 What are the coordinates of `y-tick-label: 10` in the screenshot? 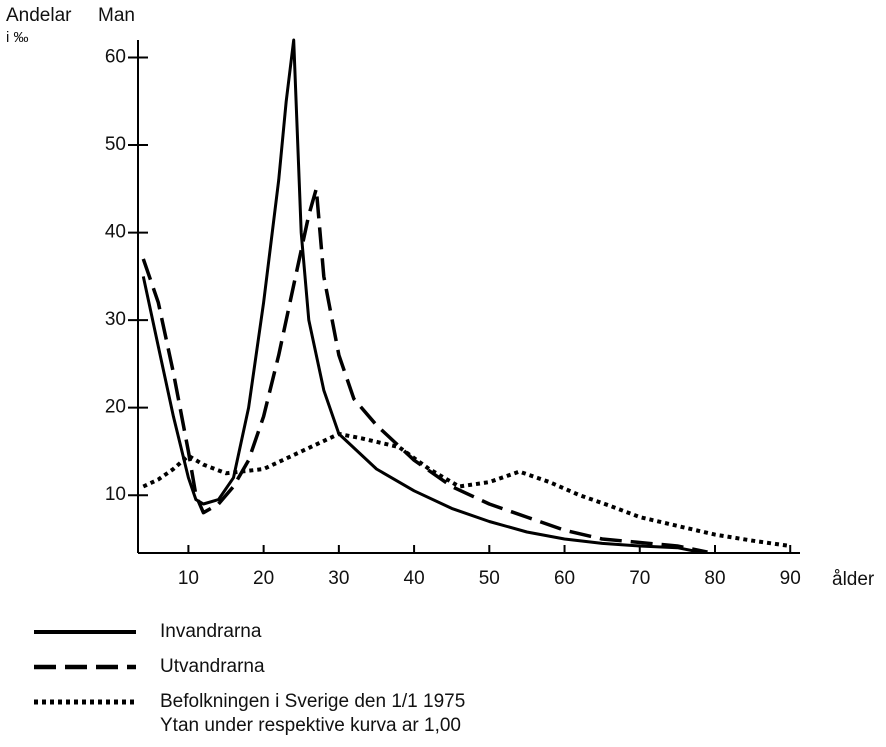 It's located at (115, 494).